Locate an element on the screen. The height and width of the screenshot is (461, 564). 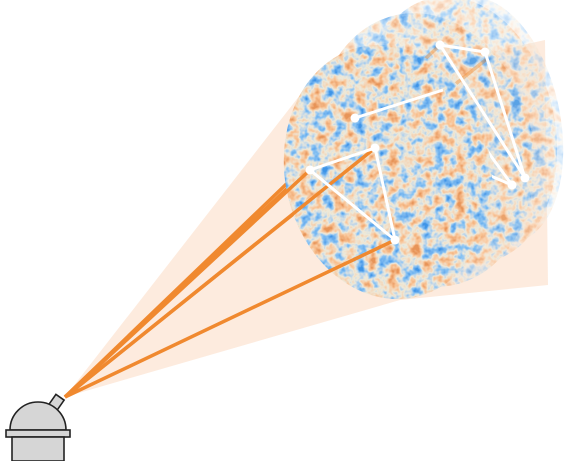
observatory is located at coordinates (38, 427).